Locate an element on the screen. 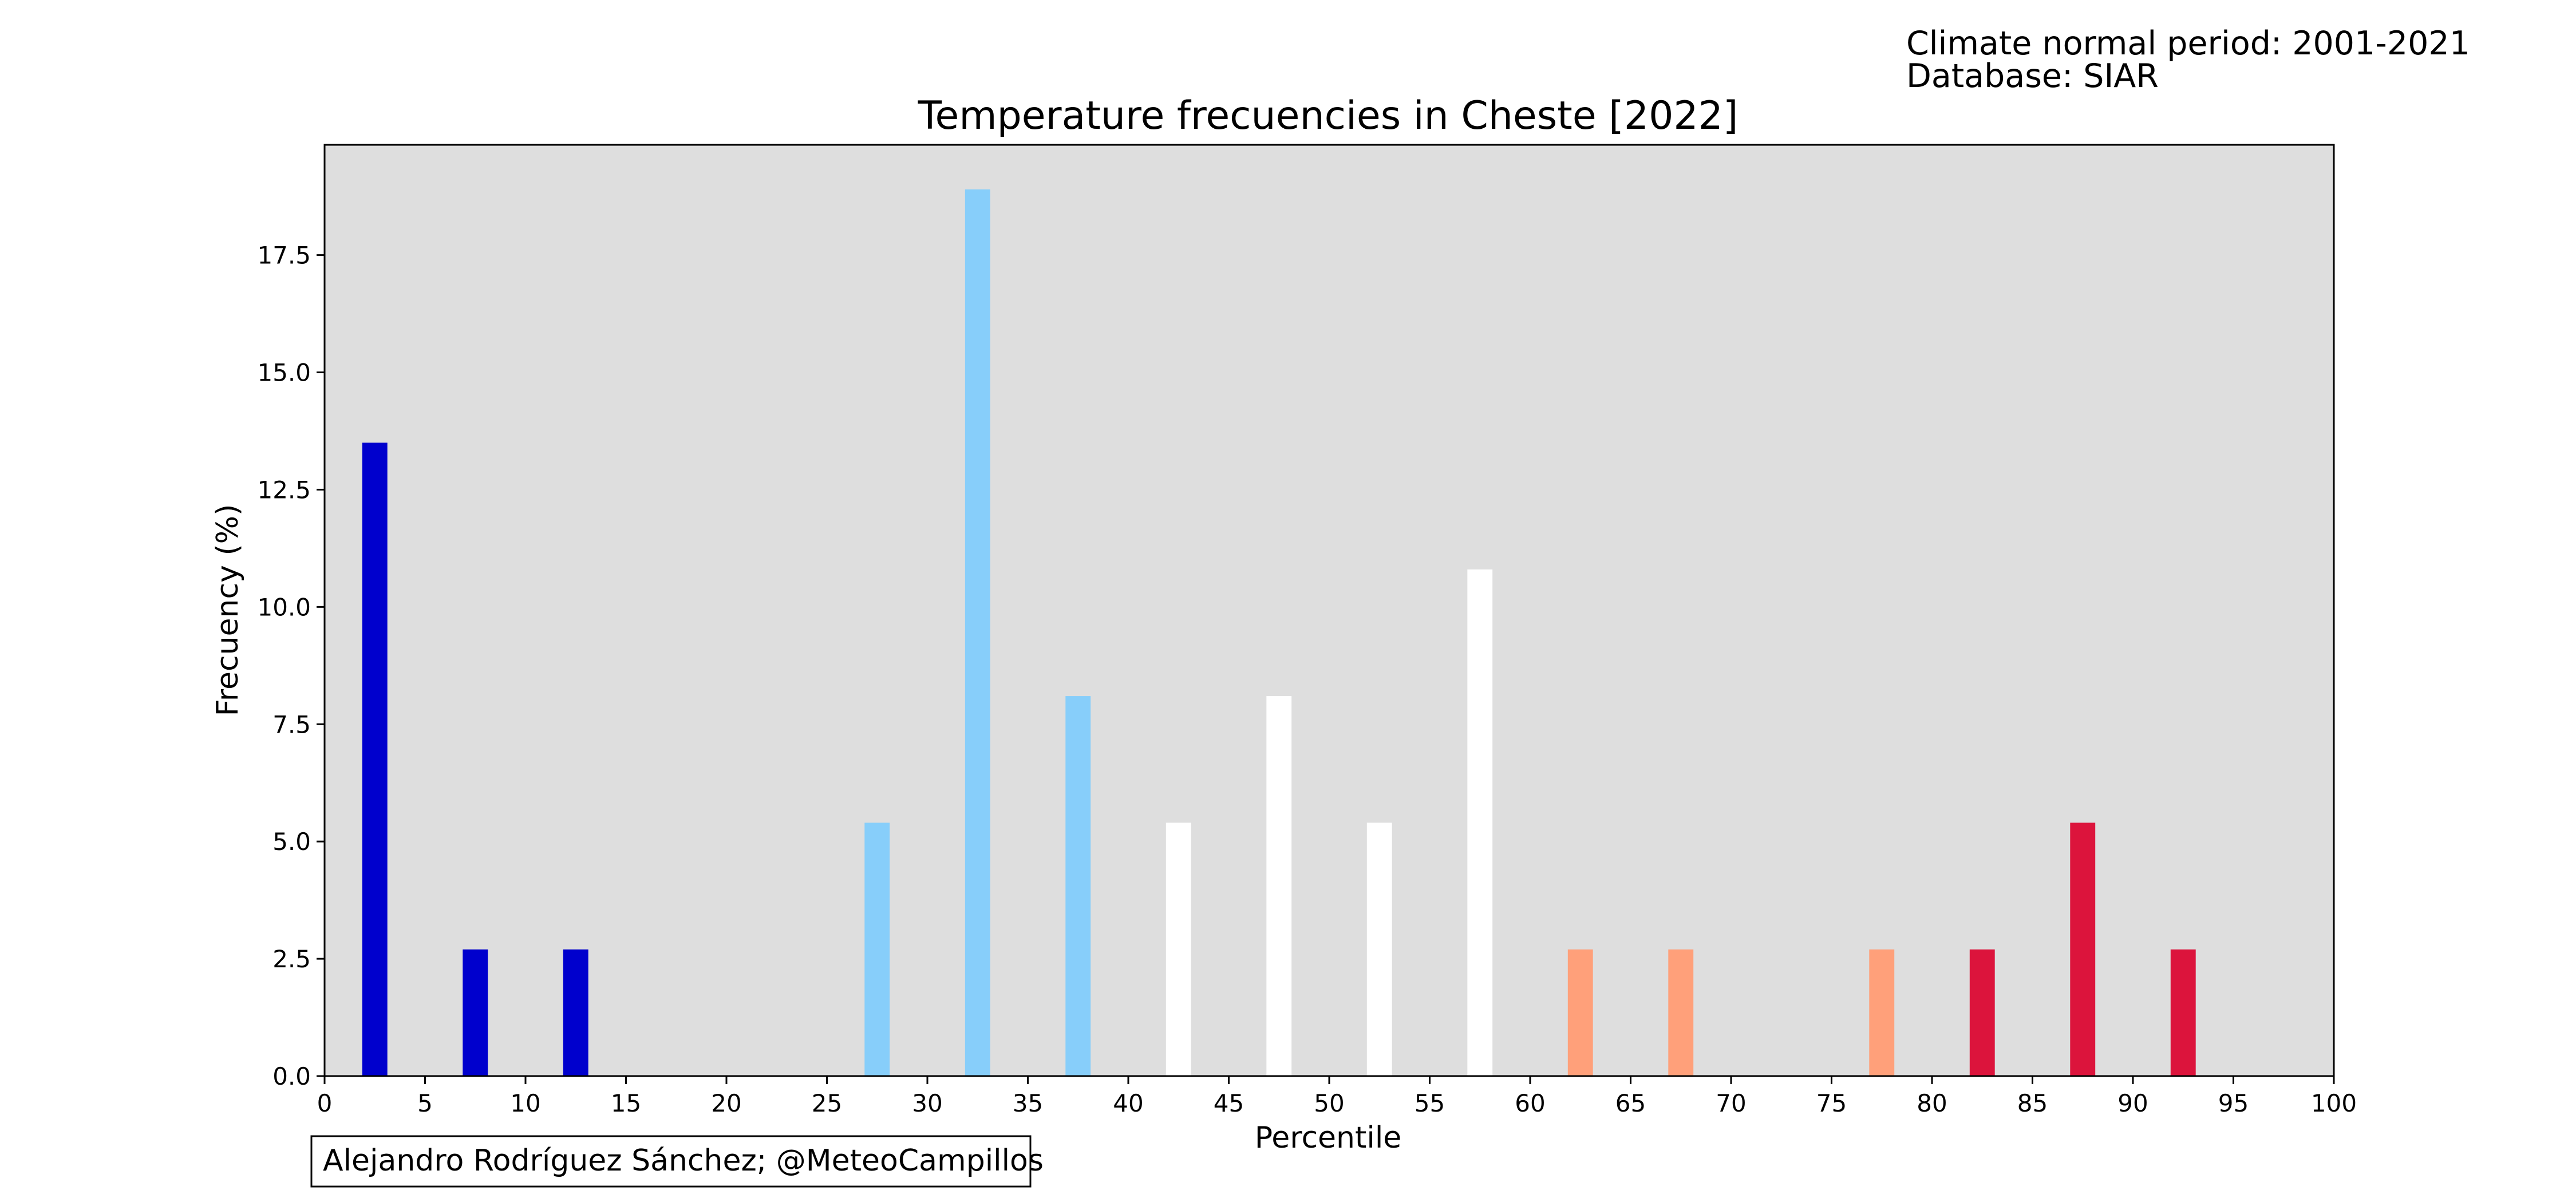 The image size is (2576, 1202). y-tick-label: 17.5 is located at coordinates (284, 256).